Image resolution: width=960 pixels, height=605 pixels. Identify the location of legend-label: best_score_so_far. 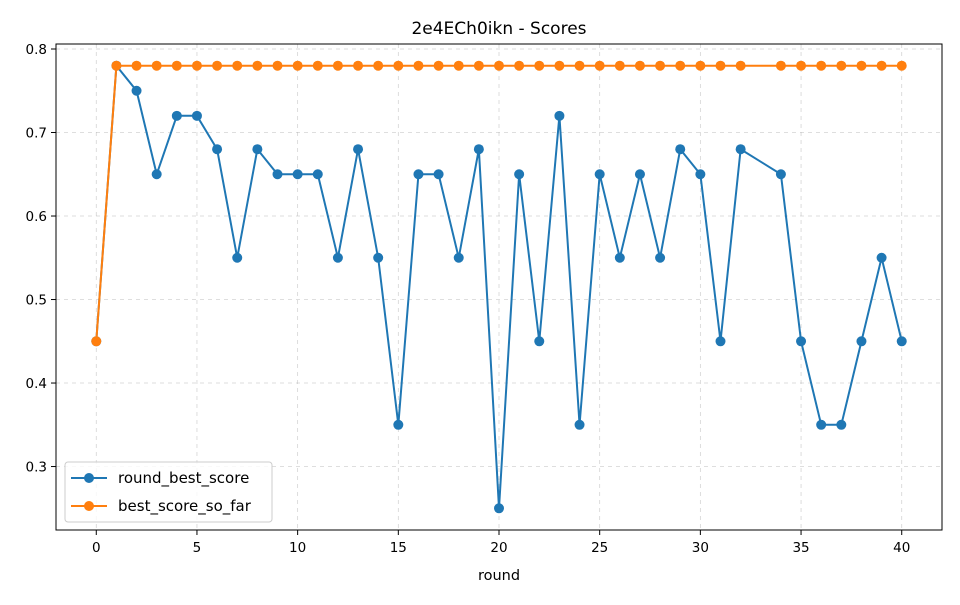
(185, 506).